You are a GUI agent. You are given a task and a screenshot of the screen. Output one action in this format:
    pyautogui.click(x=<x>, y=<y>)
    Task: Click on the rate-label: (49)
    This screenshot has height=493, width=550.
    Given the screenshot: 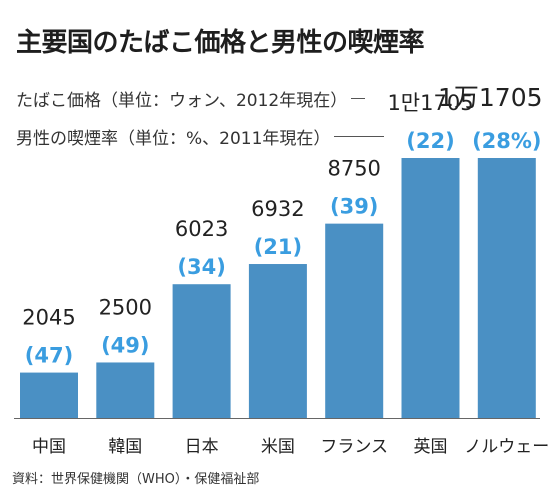 What is the action you would take?
    pyautogui.click(x=125, y=345)
    